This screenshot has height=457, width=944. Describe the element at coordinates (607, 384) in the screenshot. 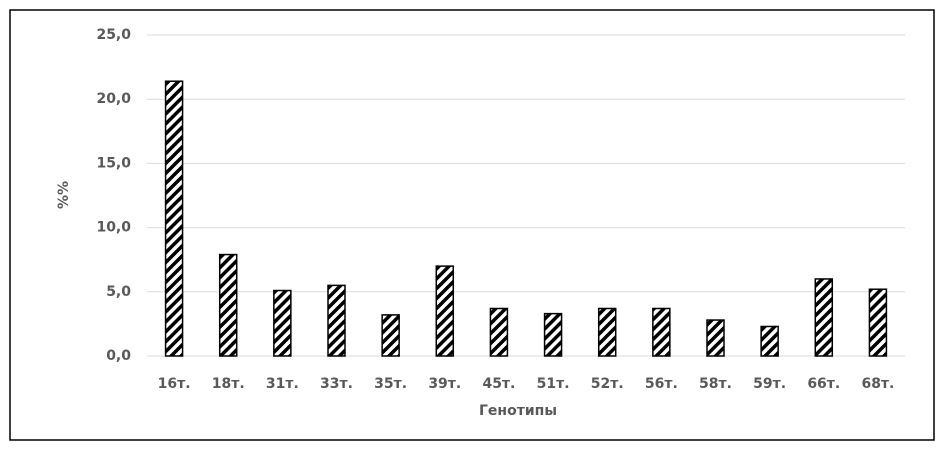

I see `x-tick-label: 52т.` at that location.